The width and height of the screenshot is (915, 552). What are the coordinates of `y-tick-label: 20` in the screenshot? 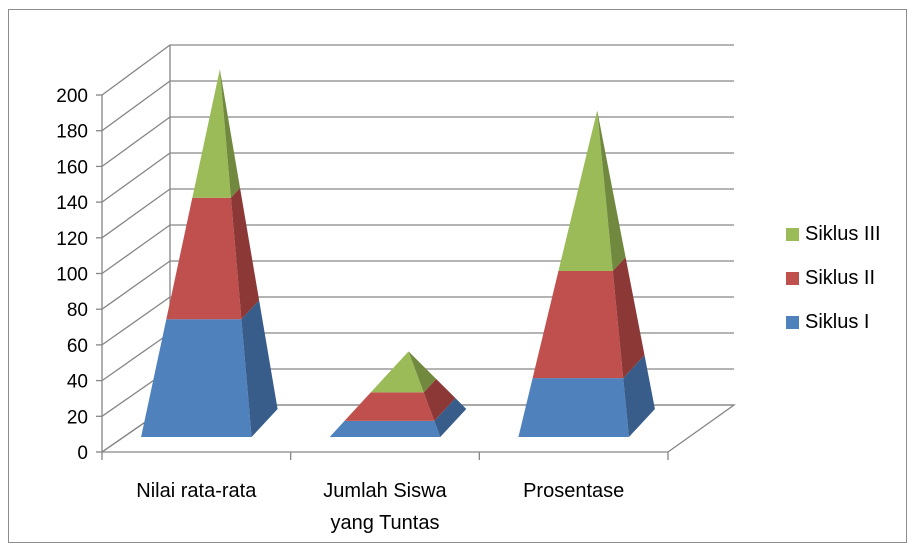 It's located at (77, 417).